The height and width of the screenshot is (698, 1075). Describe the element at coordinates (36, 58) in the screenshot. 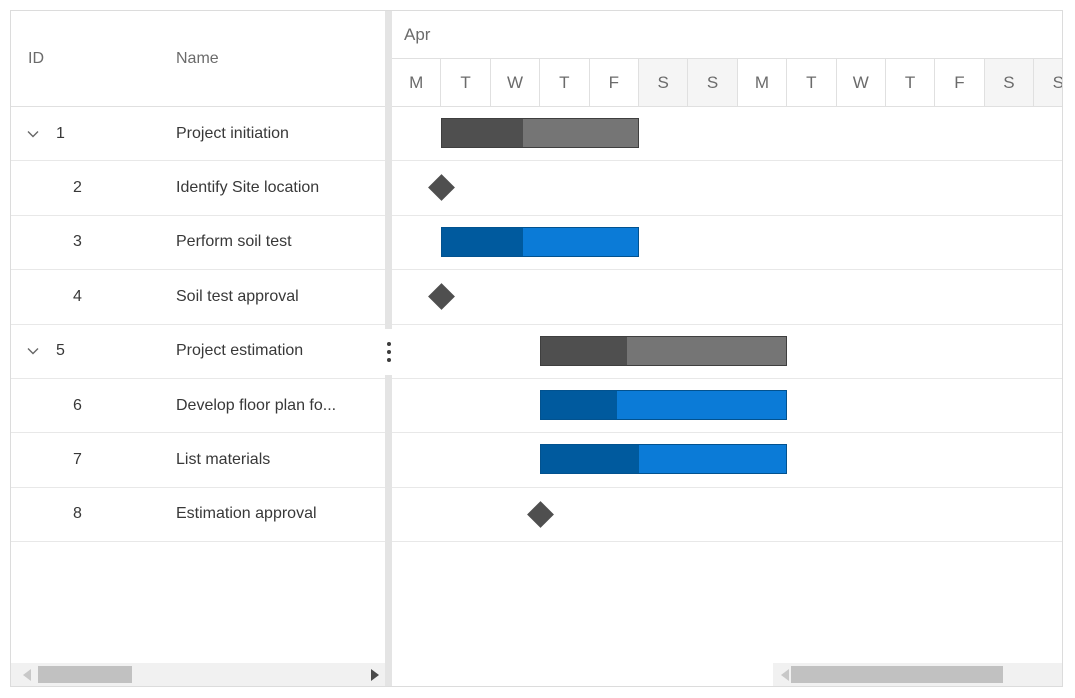

I see `column-header-id: ID` at that location.